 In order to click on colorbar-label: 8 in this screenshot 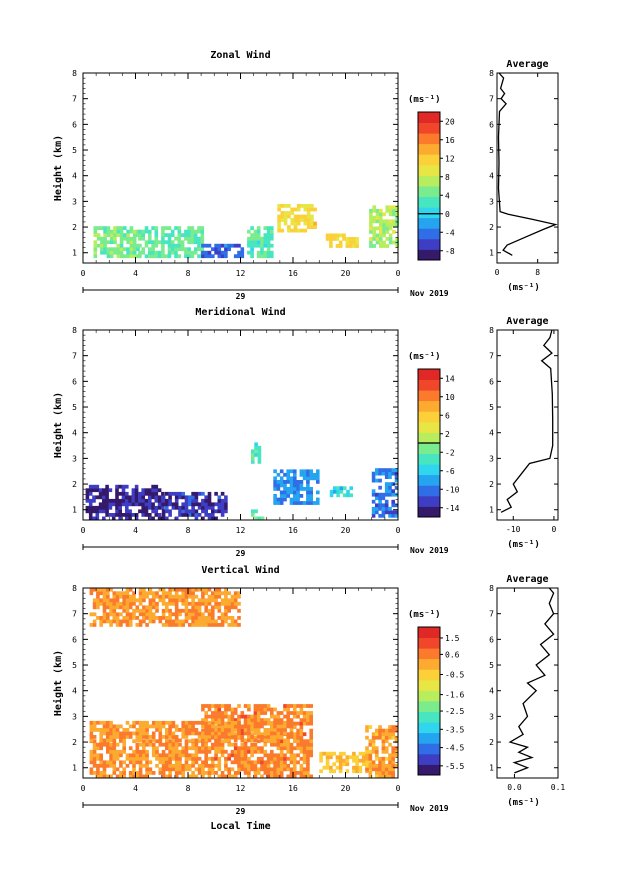, I will do `click(447, 177)`.